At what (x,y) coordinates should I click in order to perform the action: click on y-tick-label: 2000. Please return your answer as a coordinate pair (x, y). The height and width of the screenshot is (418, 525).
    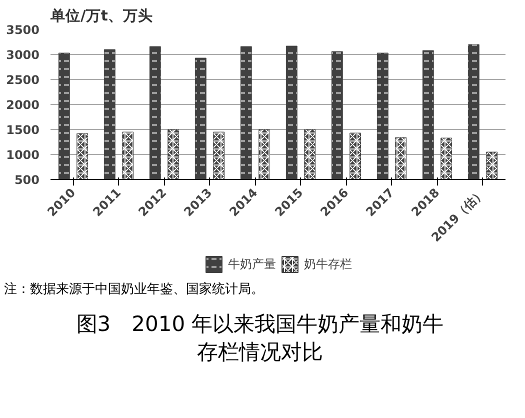
    Looking at the image, I should click on (23, 105).